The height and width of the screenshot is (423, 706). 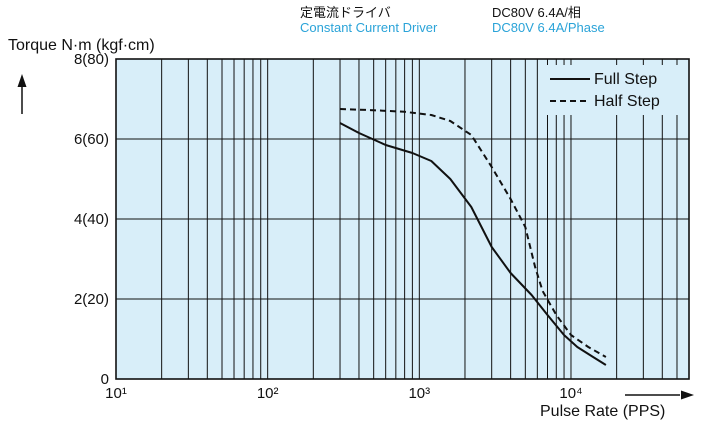 What do you see at coordinates (345, 12) in the screenshot?
I see `driver-label-jp: 定電流ドライバ` at bounding box center [345, 12].